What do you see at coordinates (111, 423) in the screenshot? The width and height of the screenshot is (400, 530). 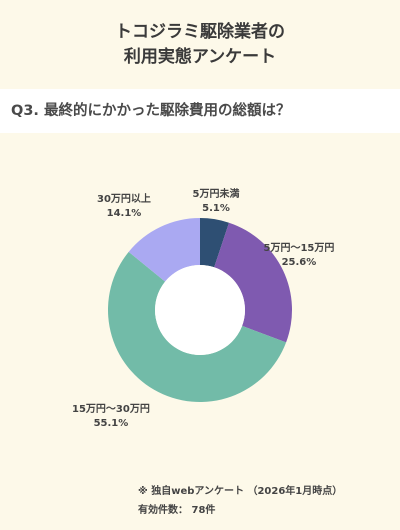 I see `slice-value-label: 55.1%` at bounding box center [111, 423].